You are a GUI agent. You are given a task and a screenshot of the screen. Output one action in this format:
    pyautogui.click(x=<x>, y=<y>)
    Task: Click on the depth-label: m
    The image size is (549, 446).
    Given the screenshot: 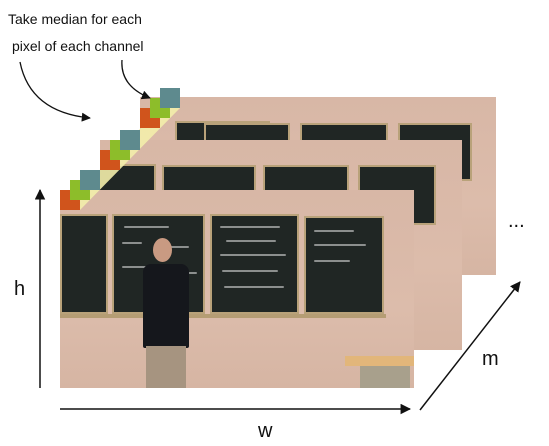 What is the action you would take?
    pyautogui.click(x=490, y=359)
    